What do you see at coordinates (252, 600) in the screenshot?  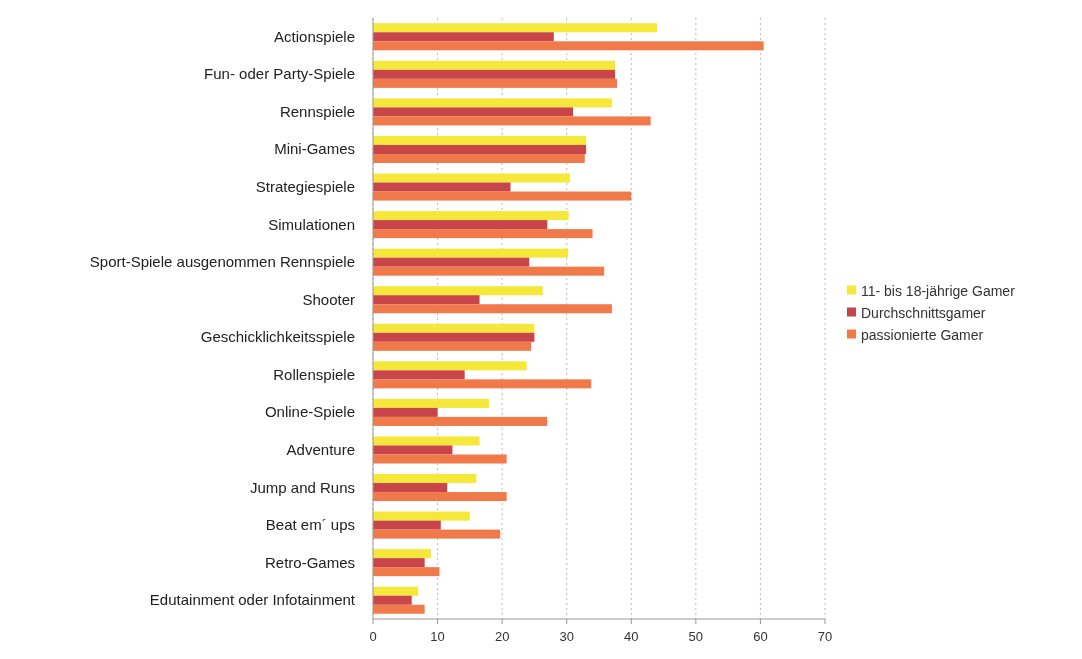 I see `y-tick-label: Edutainment oder Infotainment` at bounding box center [252, 600].